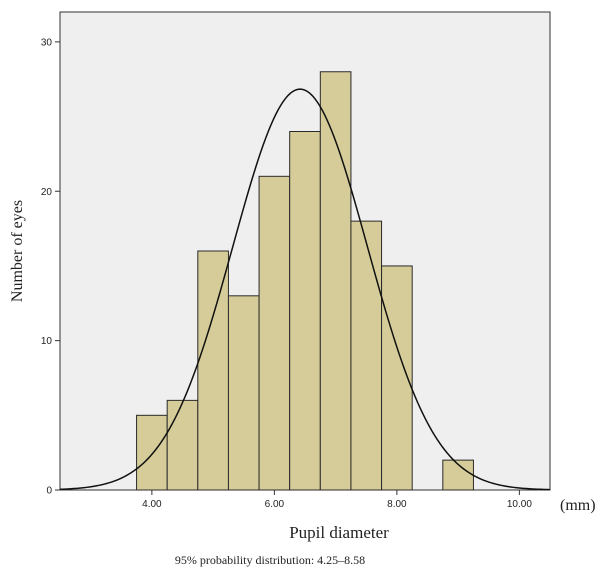 The height and width of the screenshot is (571, 611). I want to click on y-tick-label: 20, so click(47, 192).